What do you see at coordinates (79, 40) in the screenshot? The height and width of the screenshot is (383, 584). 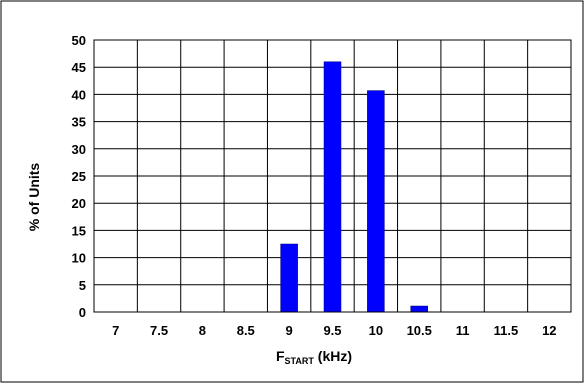 I see `y-tick-label: 50` at bounding box center [79, 40].